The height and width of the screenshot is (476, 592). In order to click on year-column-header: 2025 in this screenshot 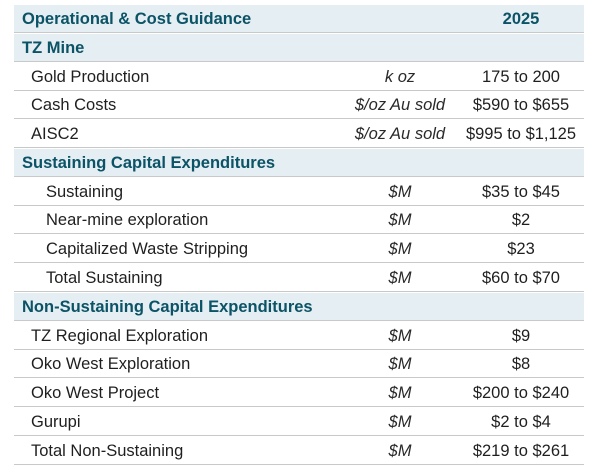, I will do `click(521, 19)`.